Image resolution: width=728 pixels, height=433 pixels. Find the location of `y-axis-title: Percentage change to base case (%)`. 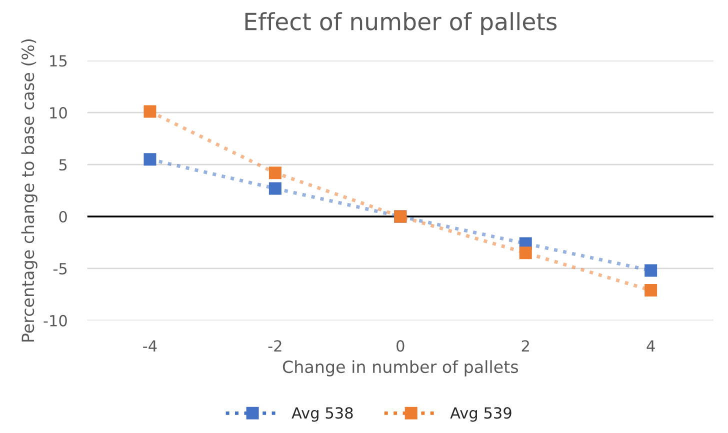

y-axis-title: Percentage change to base case (%) is located at coordinates (29, 190).